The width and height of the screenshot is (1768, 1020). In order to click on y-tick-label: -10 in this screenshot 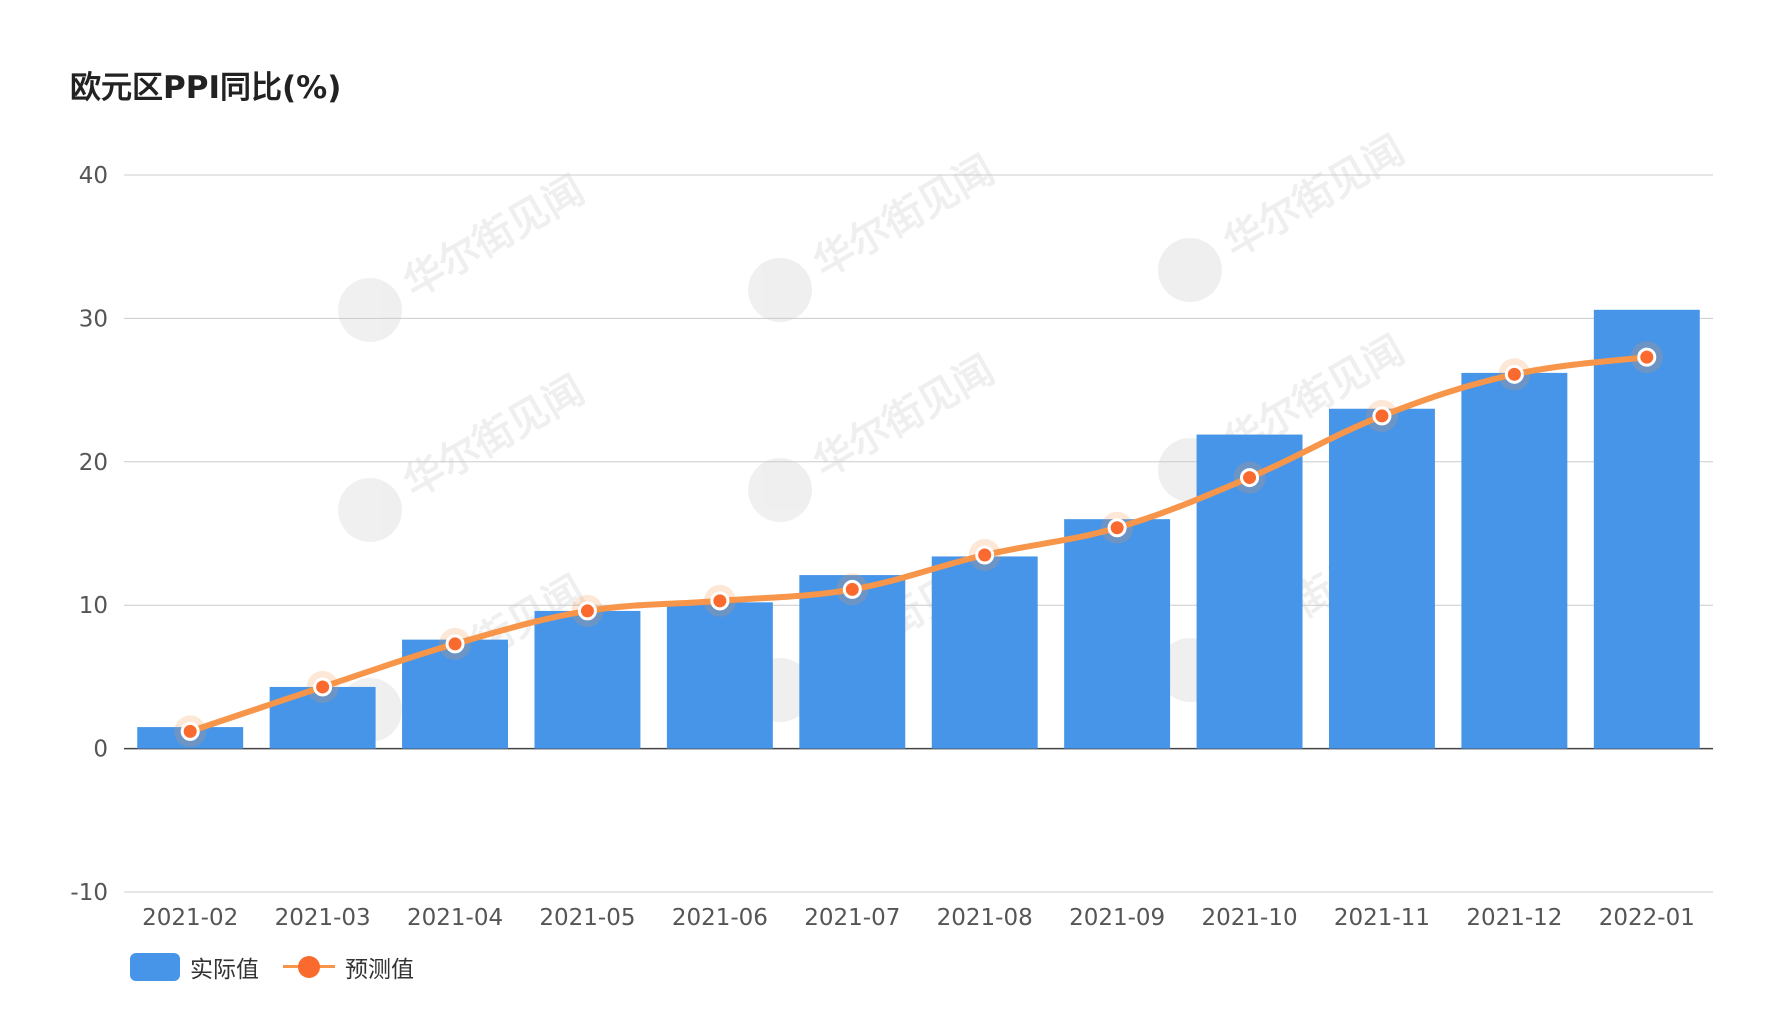, I will do `click(89, 893)`.